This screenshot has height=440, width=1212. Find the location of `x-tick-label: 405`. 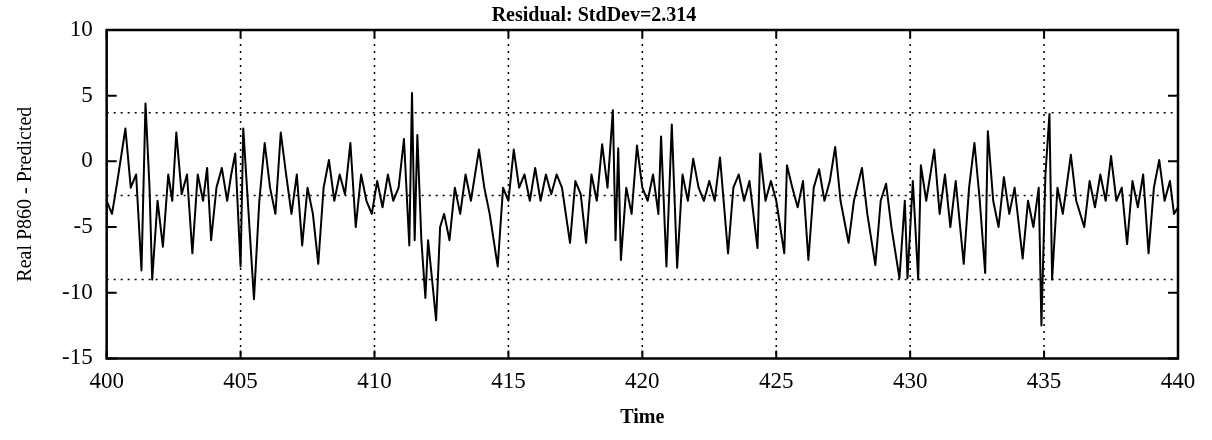

x-tick-label: 405 is located at coordinates (240, 381).